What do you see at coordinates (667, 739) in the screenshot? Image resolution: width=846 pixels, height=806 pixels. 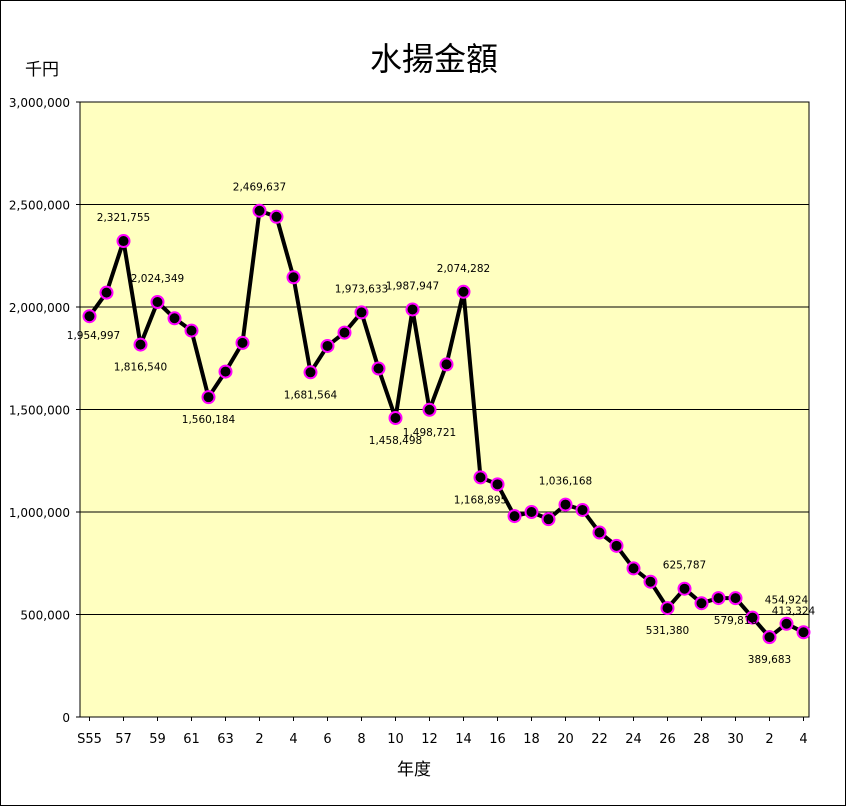 I see `x-tick-label: 26` at bounding box center [667, 739].